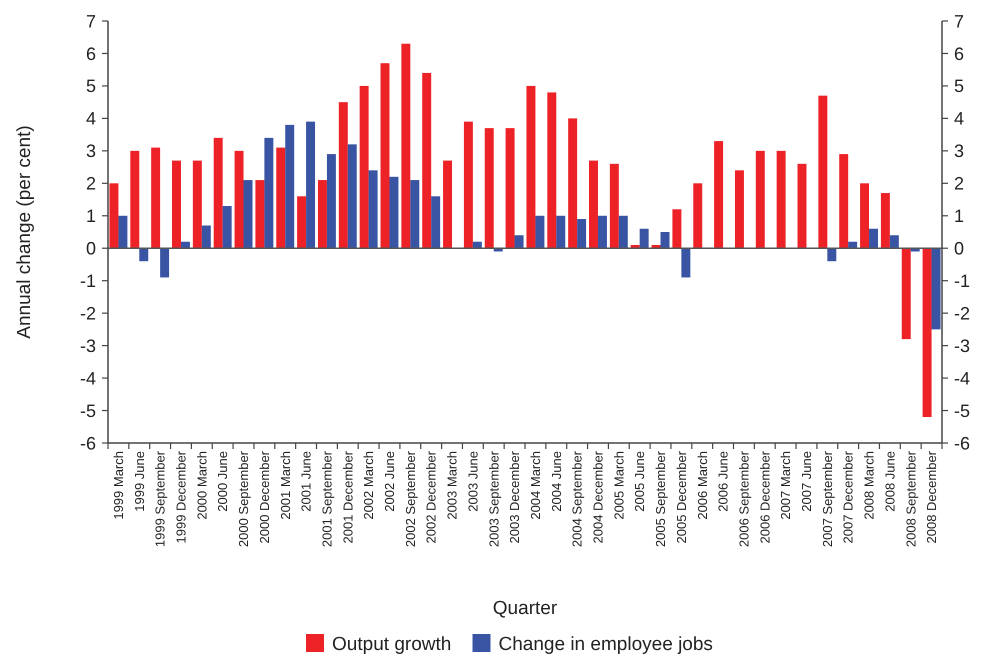 This screenshot has width=994, height=664. I want to click on y2-tick-label: -4, so click(962, 378).